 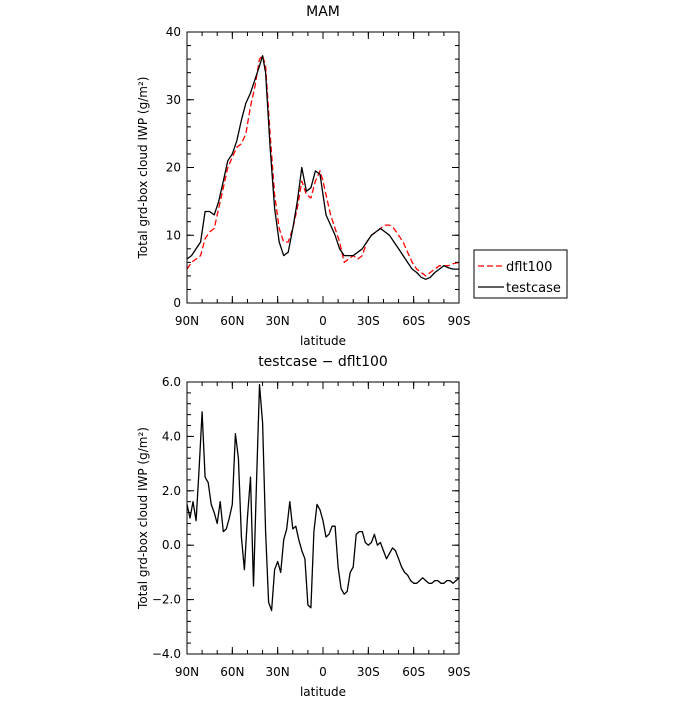 I want to click on bottom-series-layer, so click(x=323, y=498).